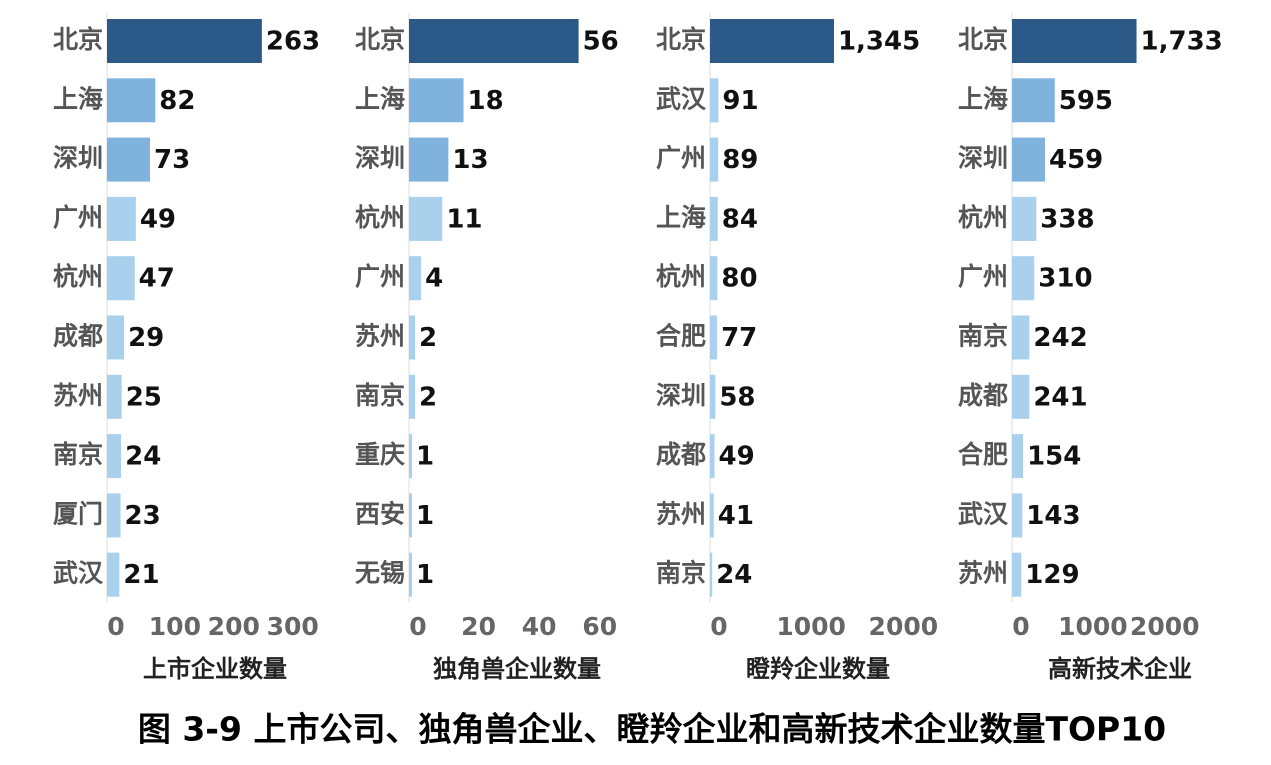  Describe the element at coordinates (486, 101) in the screenshot. I see `value-label: 18` at that location.